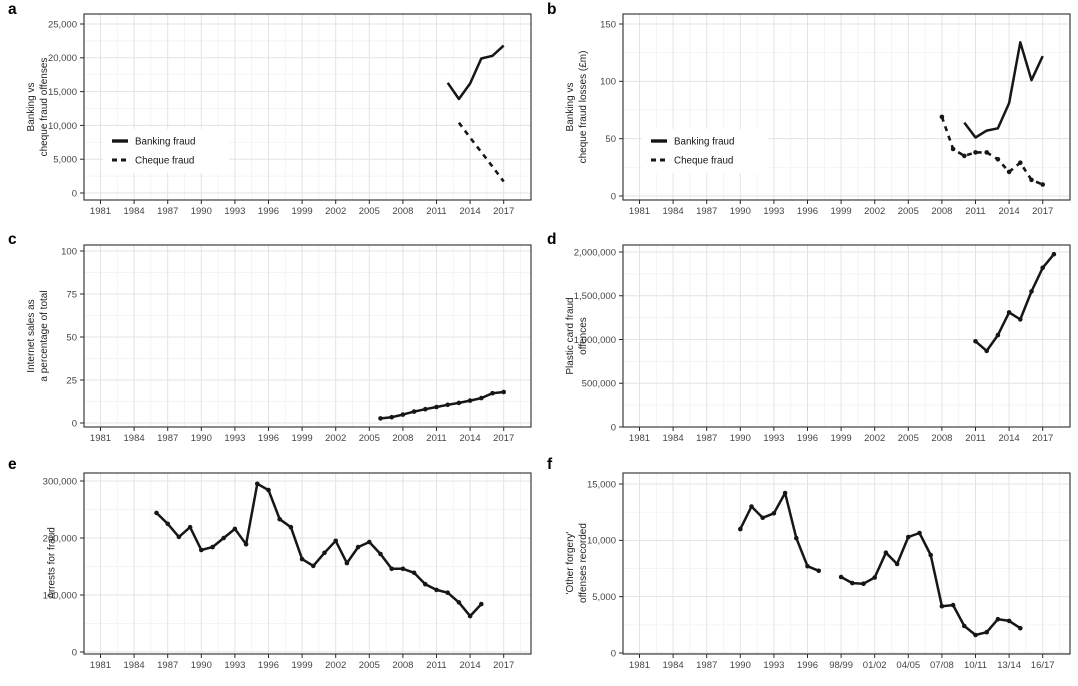 The height and width of the screenshot is (686, 1078). What do you see at coordinates (12, 239) in the screenshot?
I see `panel-letter-c: c` at bounding box center [12, 239].